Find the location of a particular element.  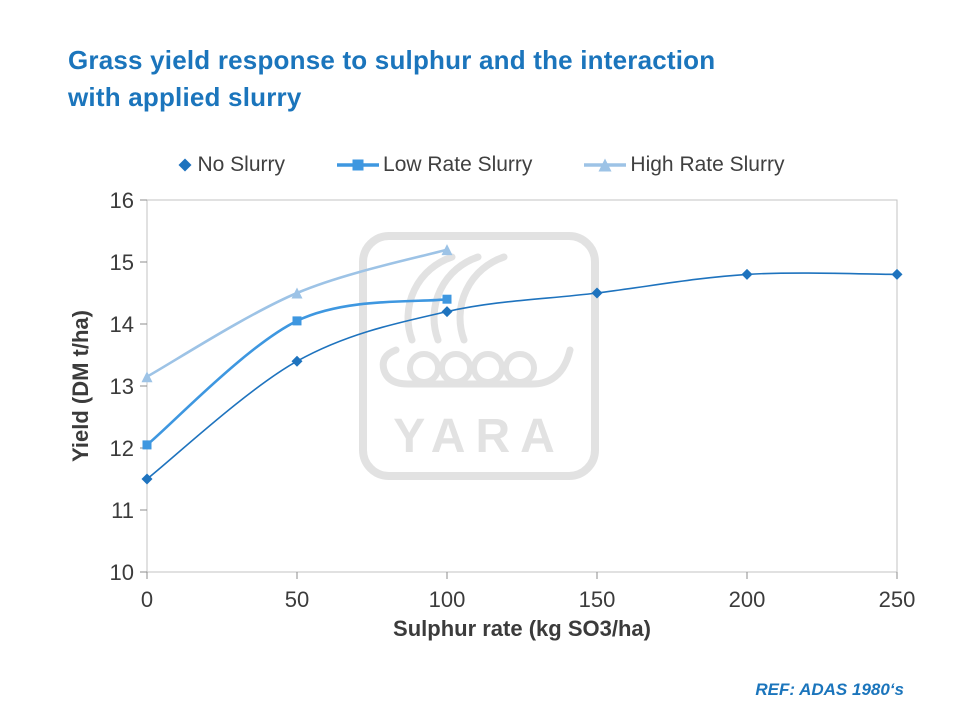

legend-label-low-rate-slurry: Low Rate Slurry is located at coordinates (458, 164).